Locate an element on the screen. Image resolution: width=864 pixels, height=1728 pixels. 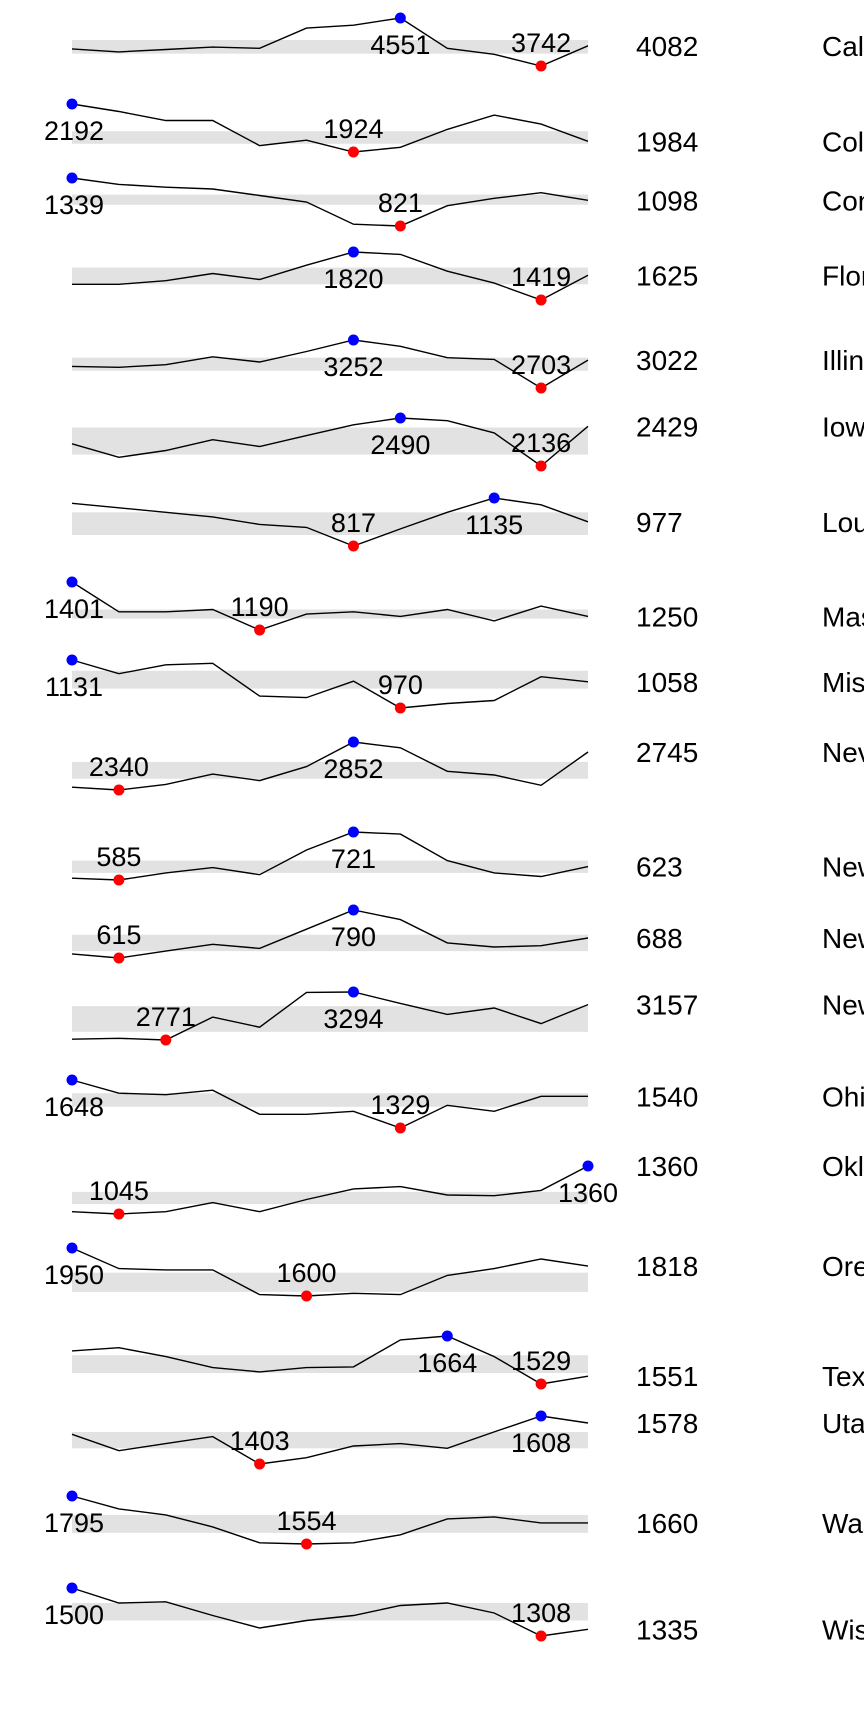
sparkline-row: 1401 1190 1250 Massachusetts is located at coordinates (454, 606).